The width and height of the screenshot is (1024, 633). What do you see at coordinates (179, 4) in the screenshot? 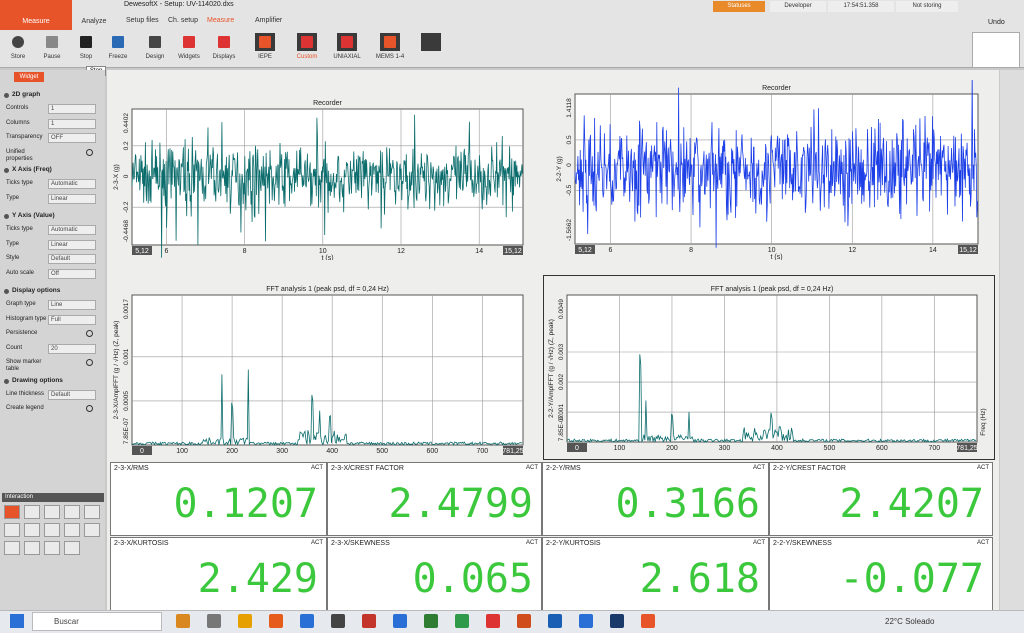
I see `window-title: DewesoftX - Setup: UV-114020.dxs` at bounding box center [179, 4].